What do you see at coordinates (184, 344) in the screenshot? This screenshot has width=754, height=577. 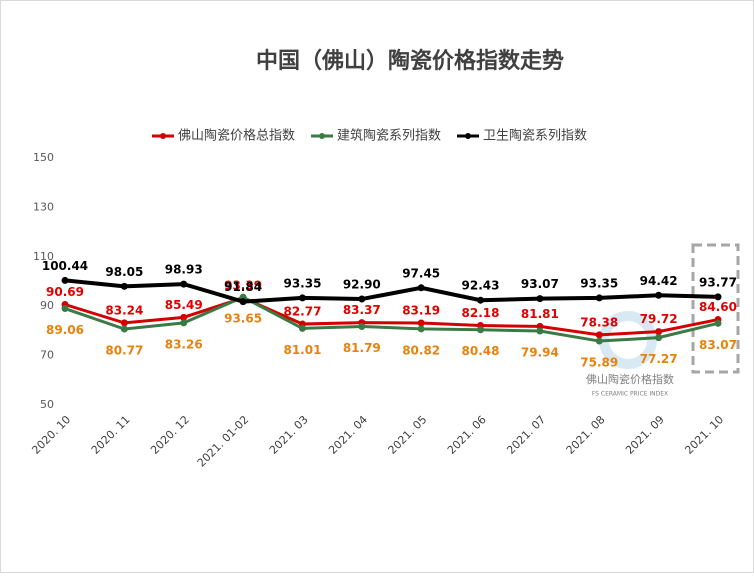 I see `data-label: 83.26` at bounding box center [184, 344].